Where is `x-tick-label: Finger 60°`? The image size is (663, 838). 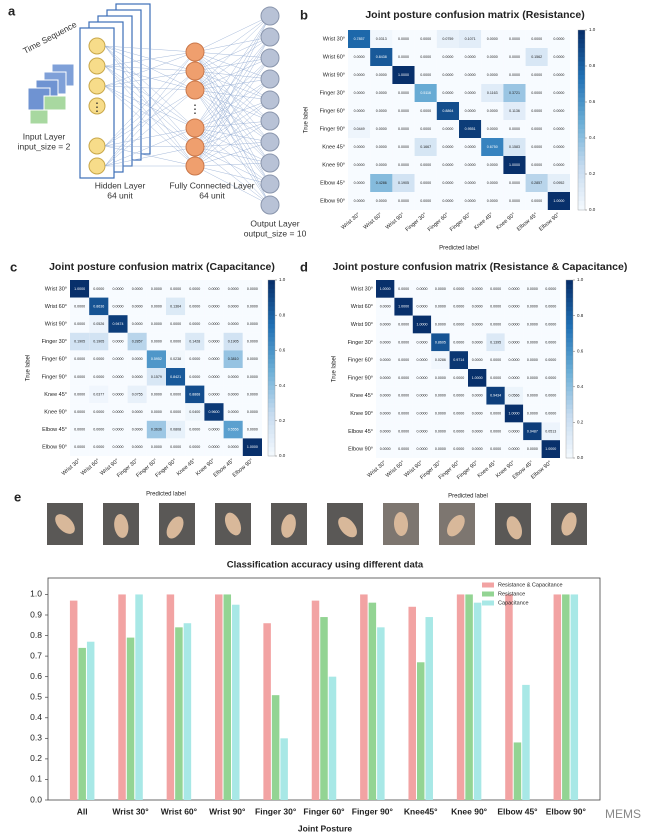
x-tick-label: Finger 60° is located at coordinates (438, 222).